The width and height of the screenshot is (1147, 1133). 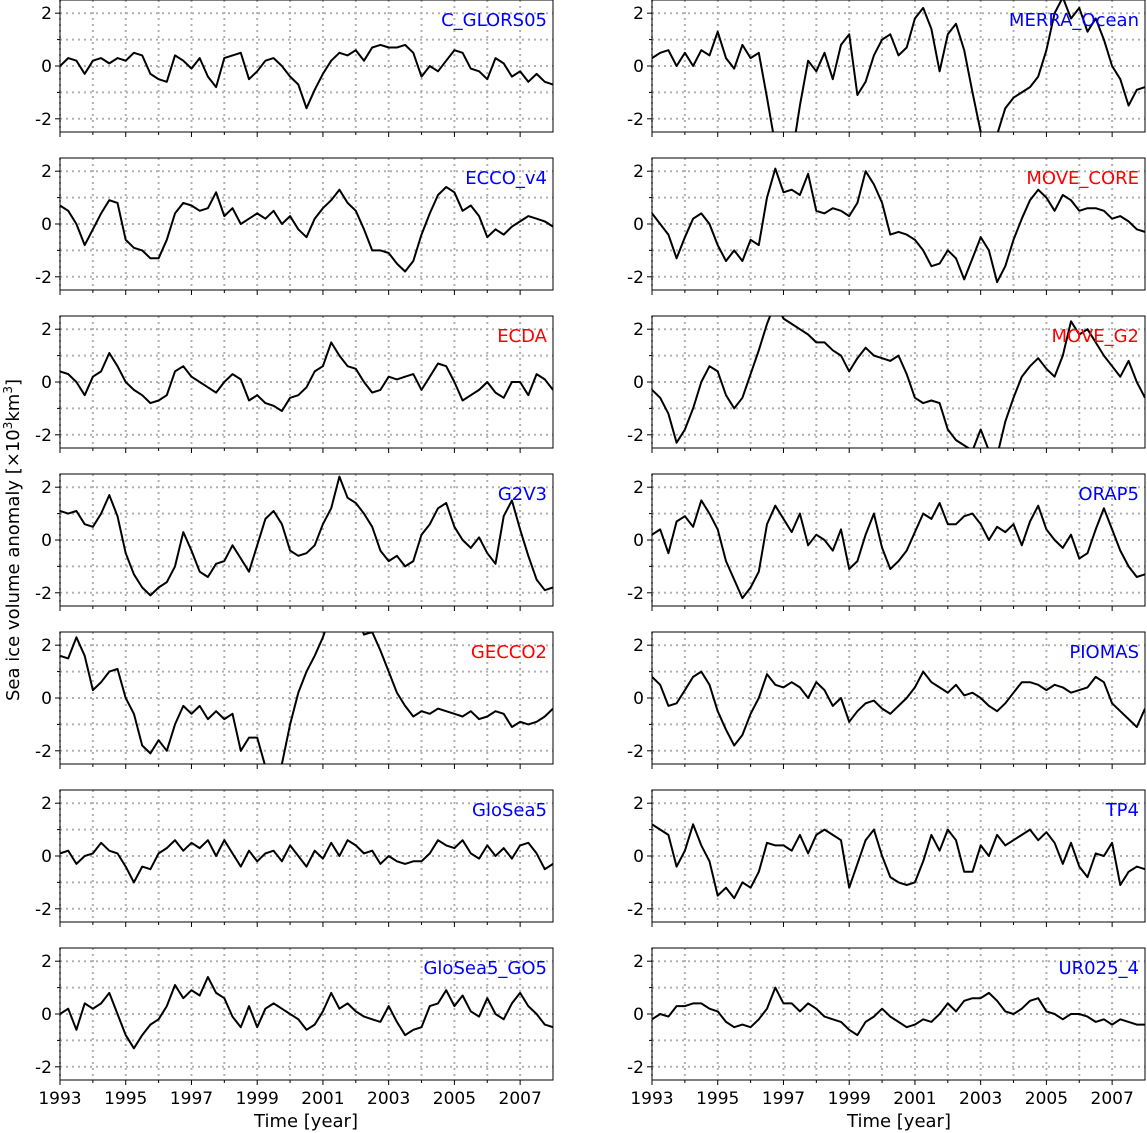 I want to click on panel-label-ur025-4: UR025_4, so click(x=1099, y=968).